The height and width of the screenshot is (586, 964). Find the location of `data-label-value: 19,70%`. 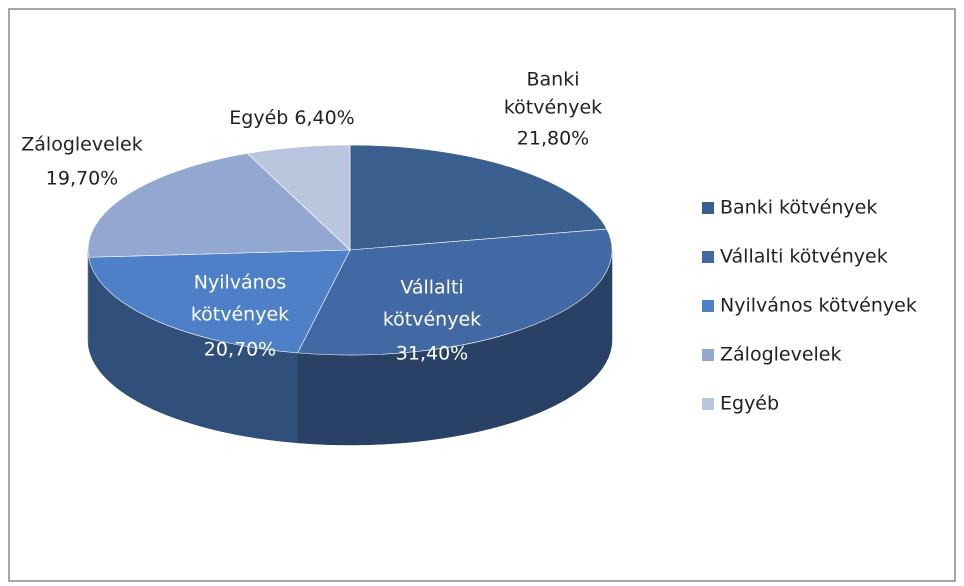

data-label-value: 19,70% is located at coordinates (82, 179).